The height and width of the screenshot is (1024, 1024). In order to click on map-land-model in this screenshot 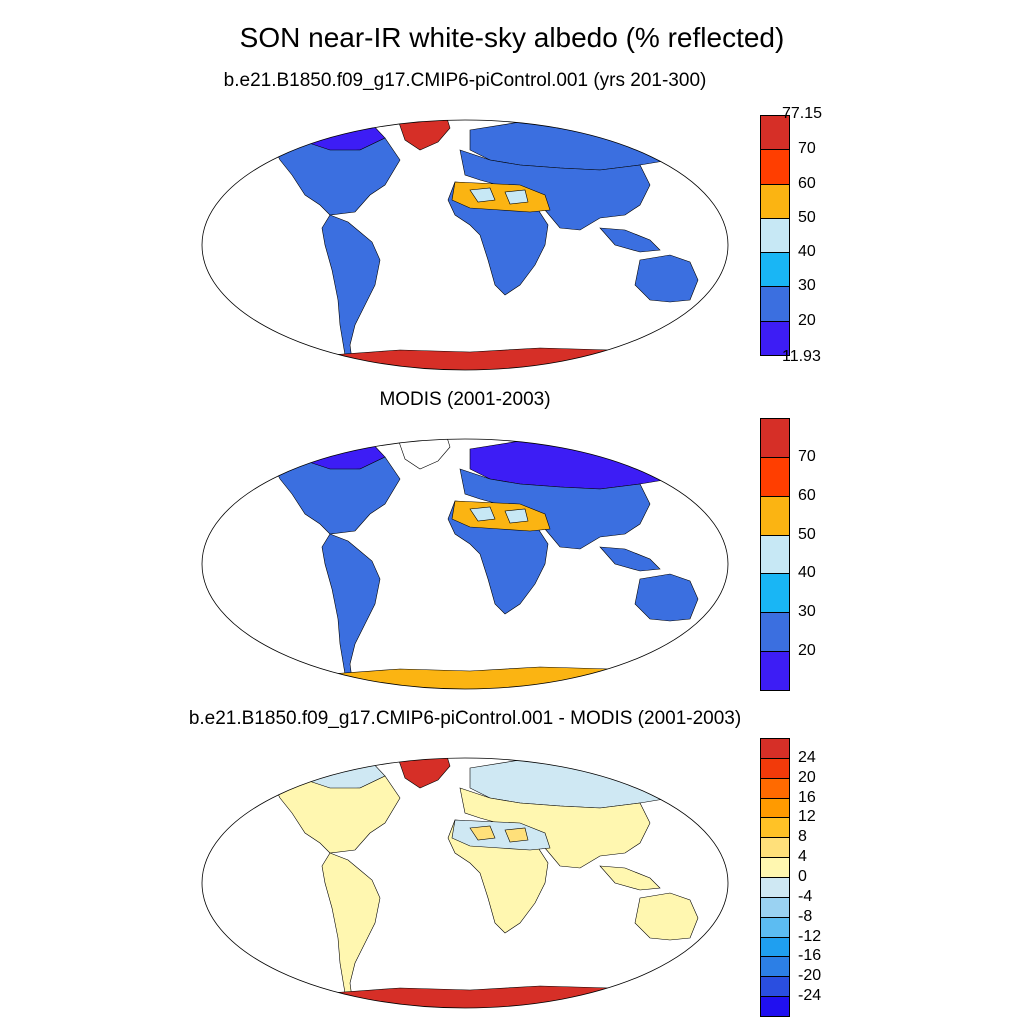, I will do `click(485, 245)`.